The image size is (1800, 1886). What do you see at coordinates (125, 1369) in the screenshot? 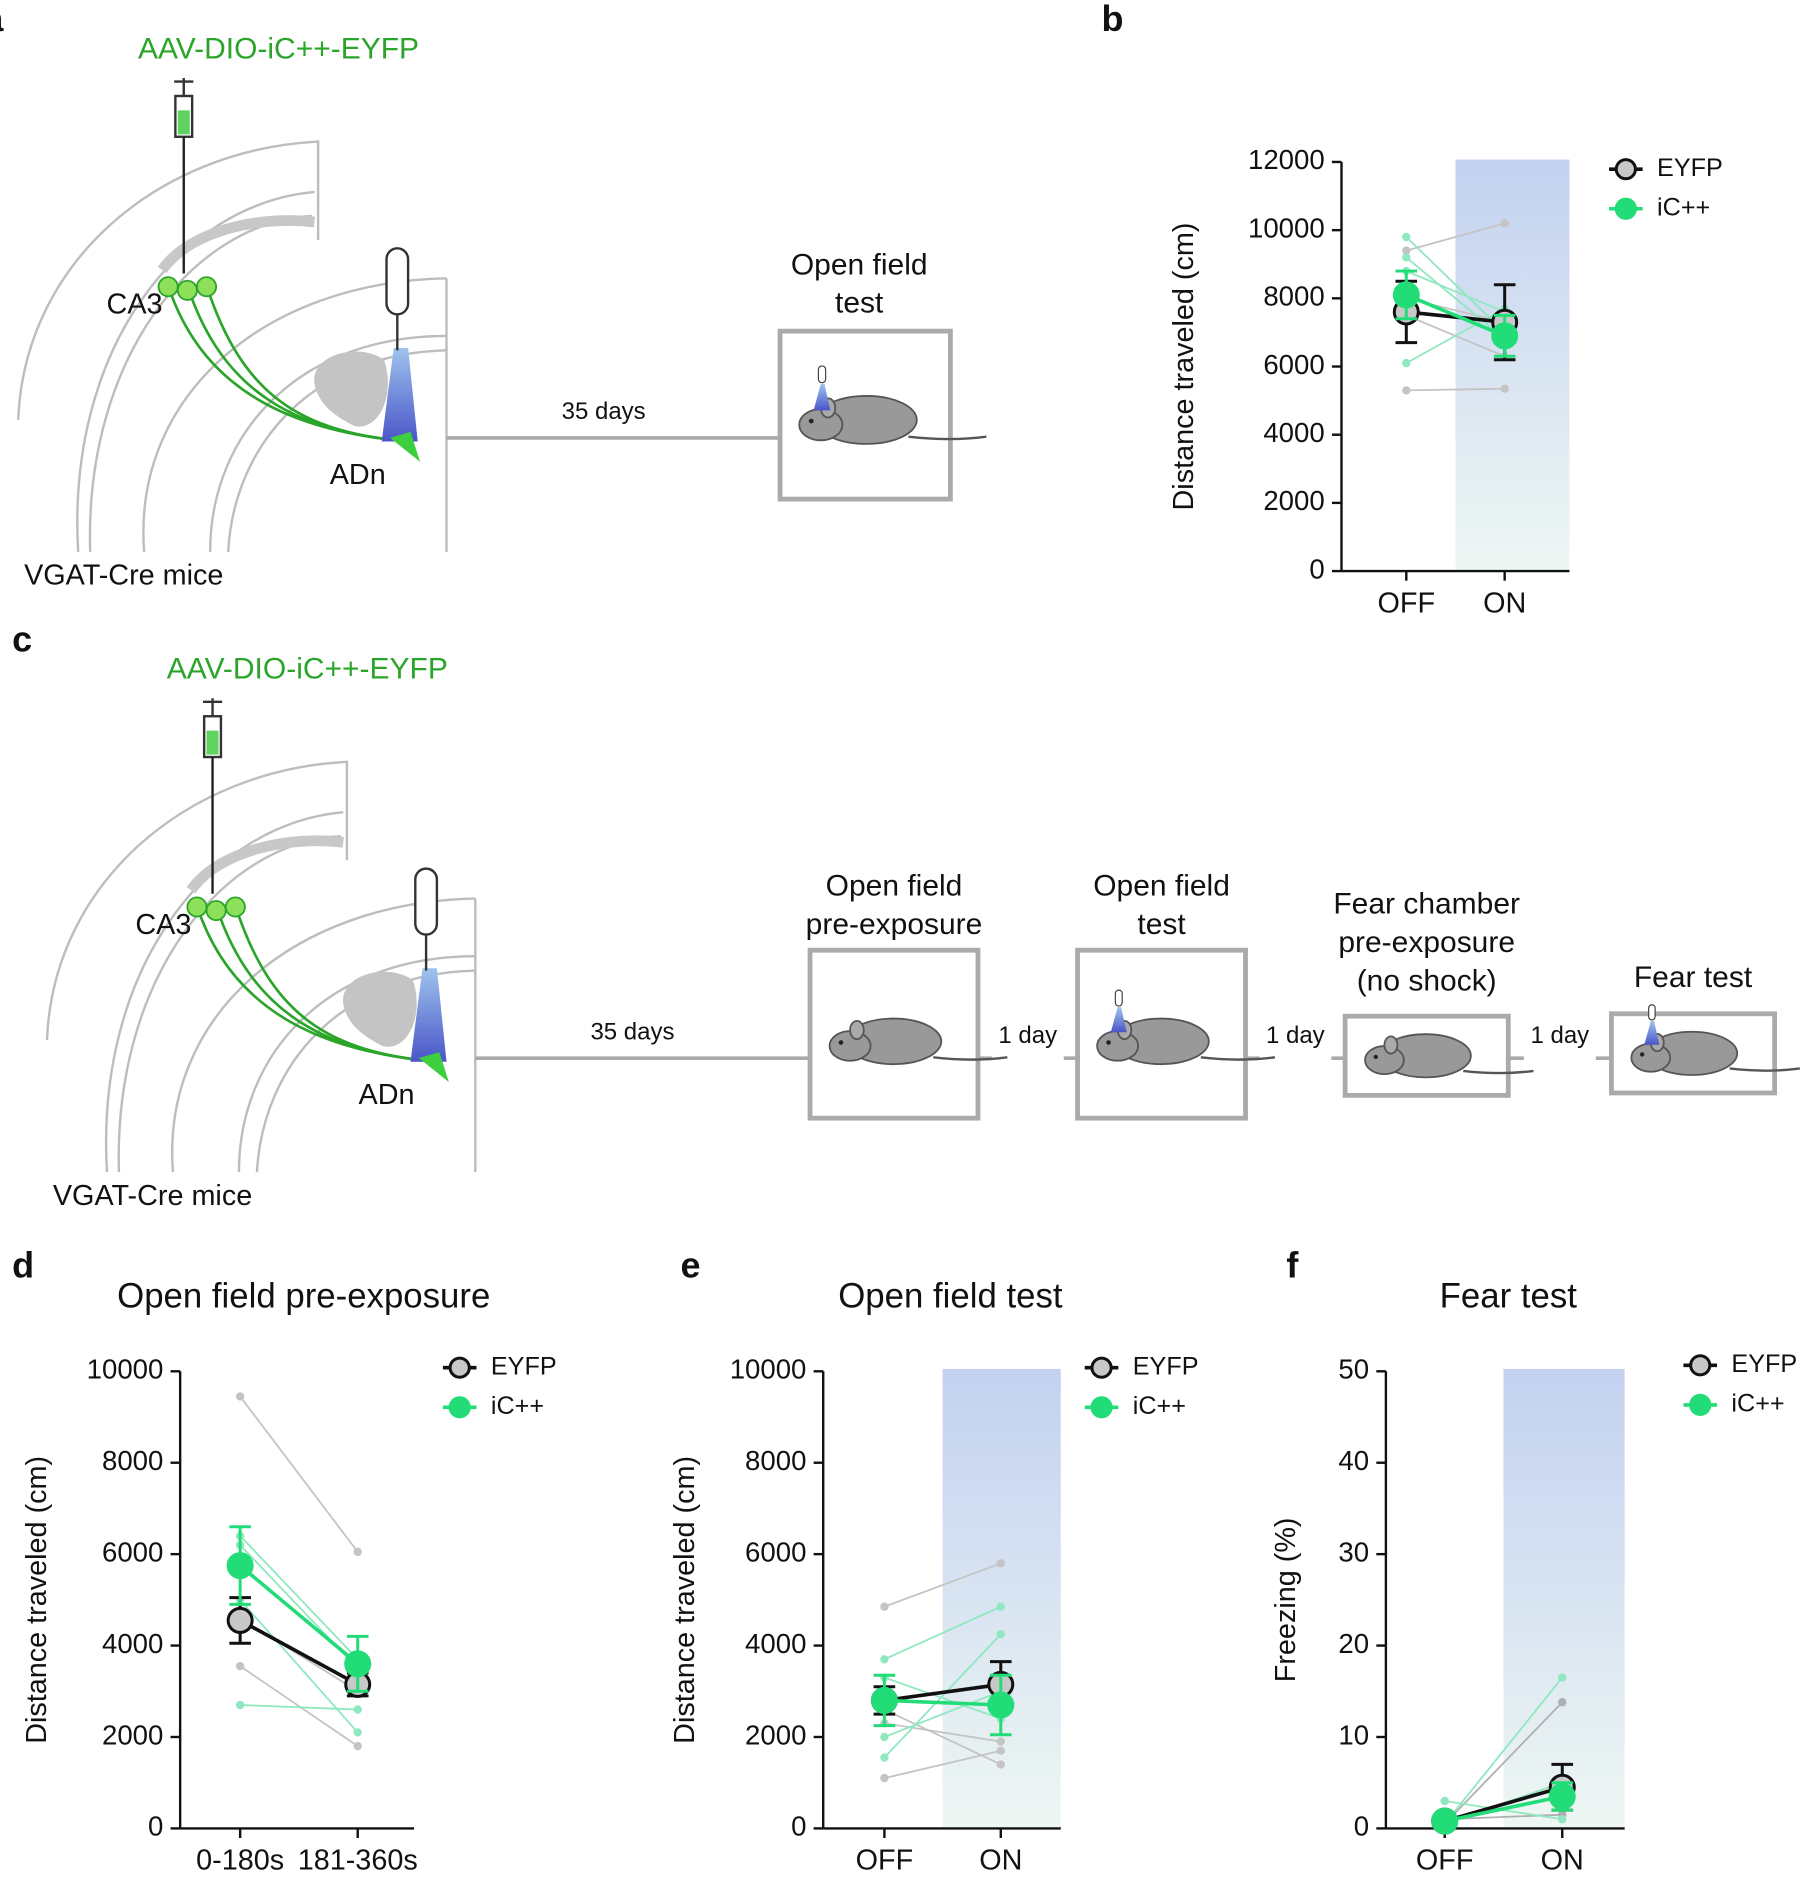
I see `y-tick-label: 10000` at bounding box center [125, 1369].